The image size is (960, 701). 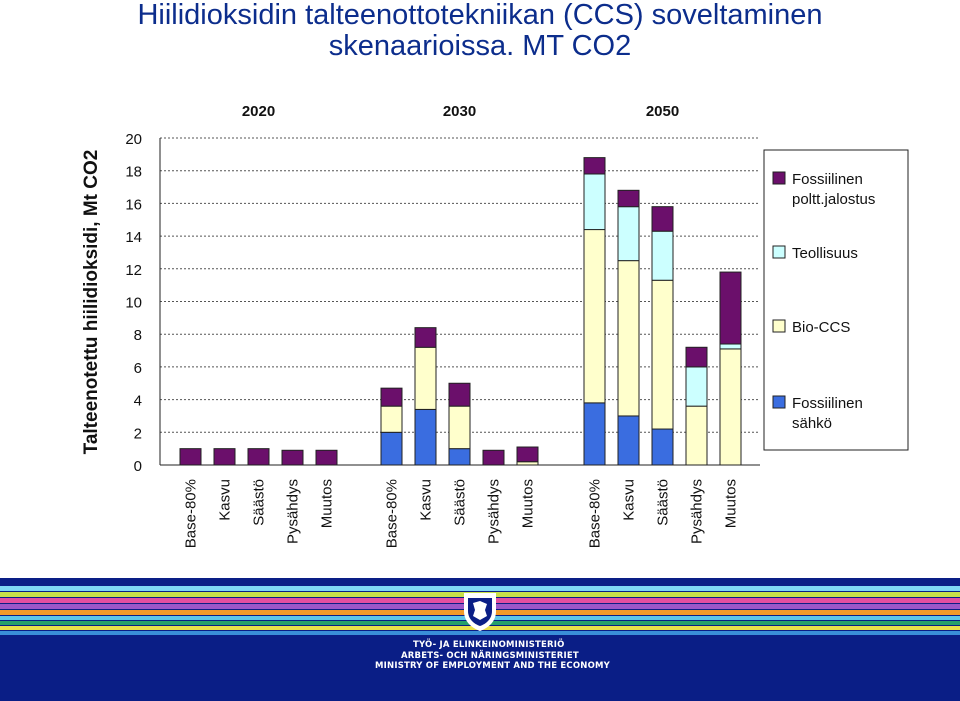 What do you see at coordinates (490, 656) in the screenshot?
I see `ministry-name-sv: ARBETS- OCH NÄRINGSMINISTERIET` at bounding box center [490, 656].